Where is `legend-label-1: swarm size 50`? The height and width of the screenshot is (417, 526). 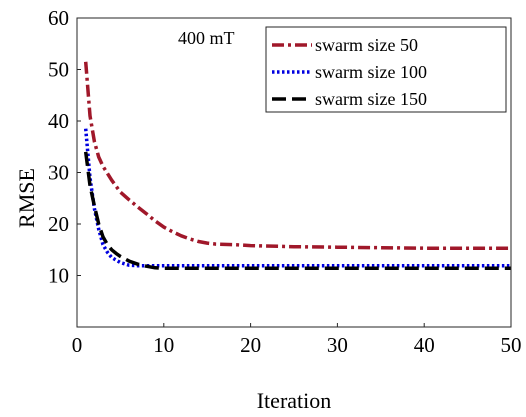 legend-label-1: swarm size 50 is located at coordinates (366, 45).